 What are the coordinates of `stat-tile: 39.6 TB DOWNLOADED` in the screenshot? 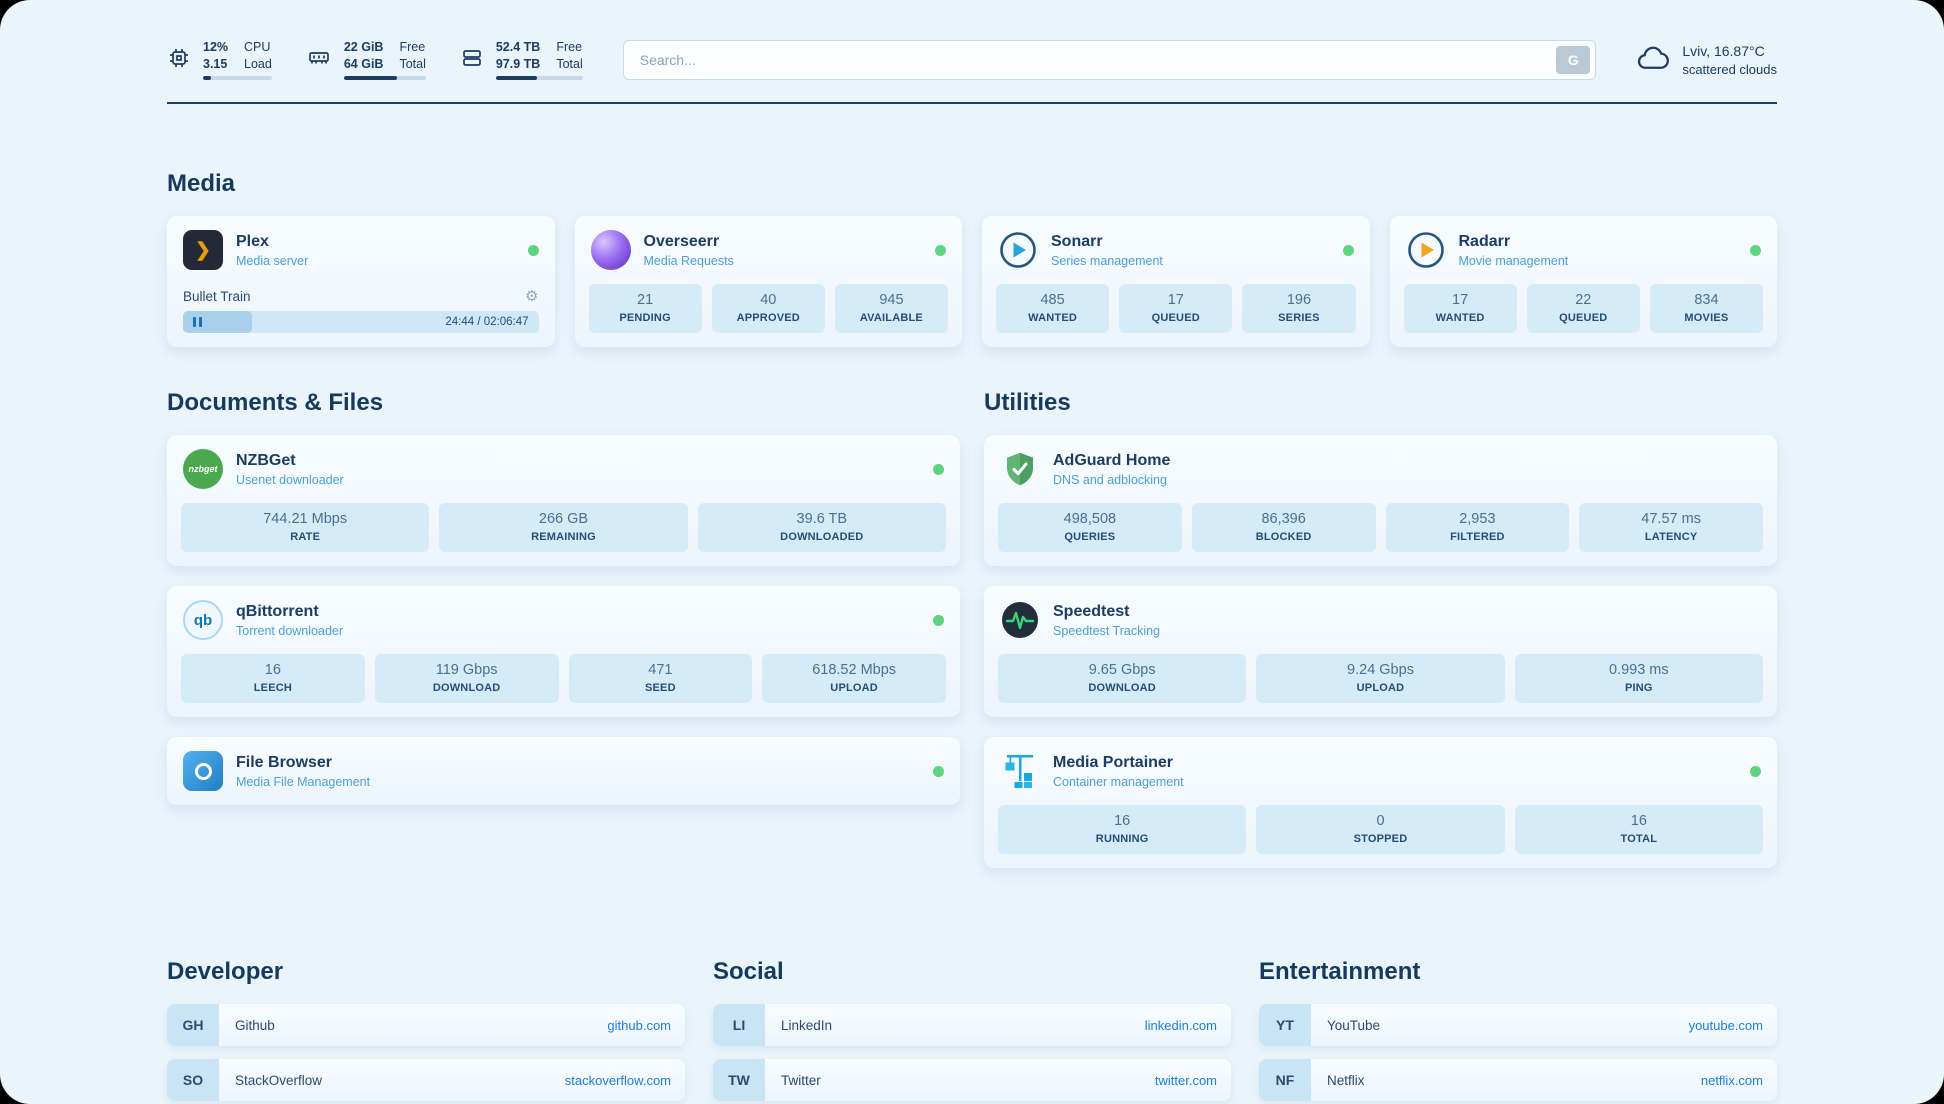 It's located at (821, 527).